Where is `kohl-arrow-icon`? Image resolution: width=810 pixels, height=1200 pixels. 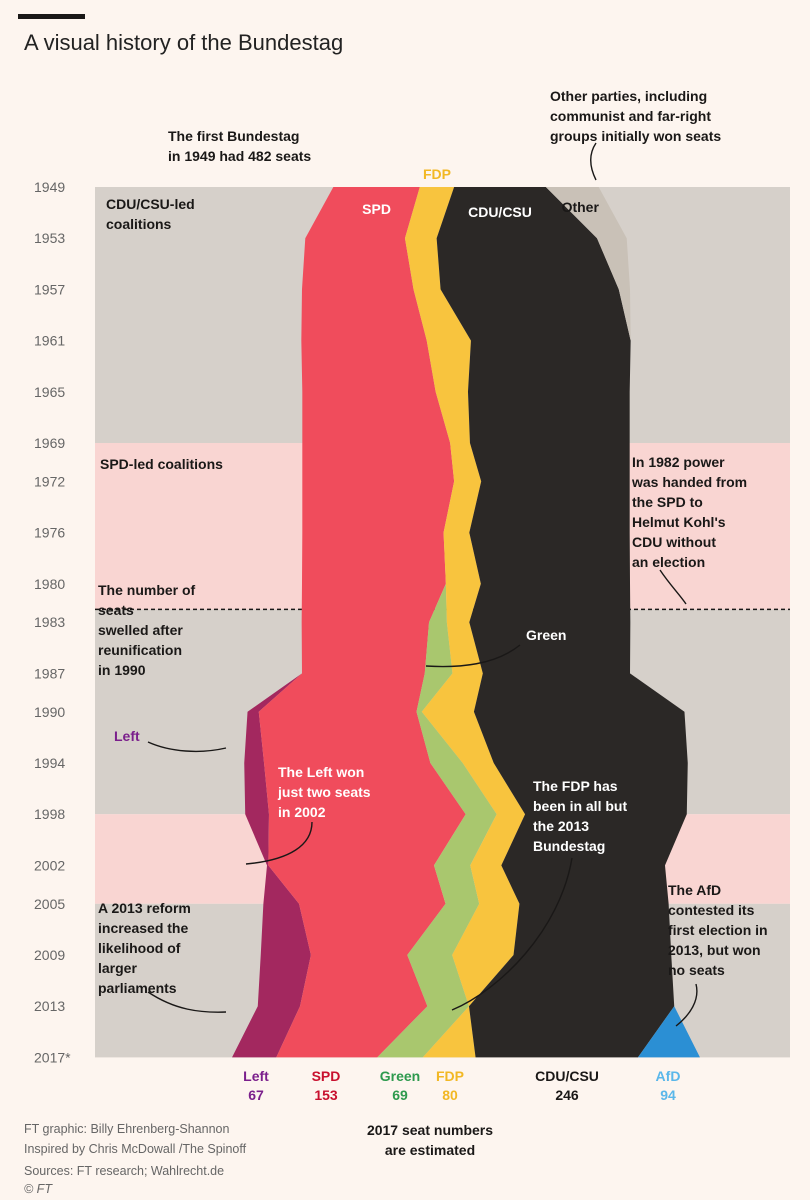 kohl-arrow-icon is located at coordinates (673, 587).